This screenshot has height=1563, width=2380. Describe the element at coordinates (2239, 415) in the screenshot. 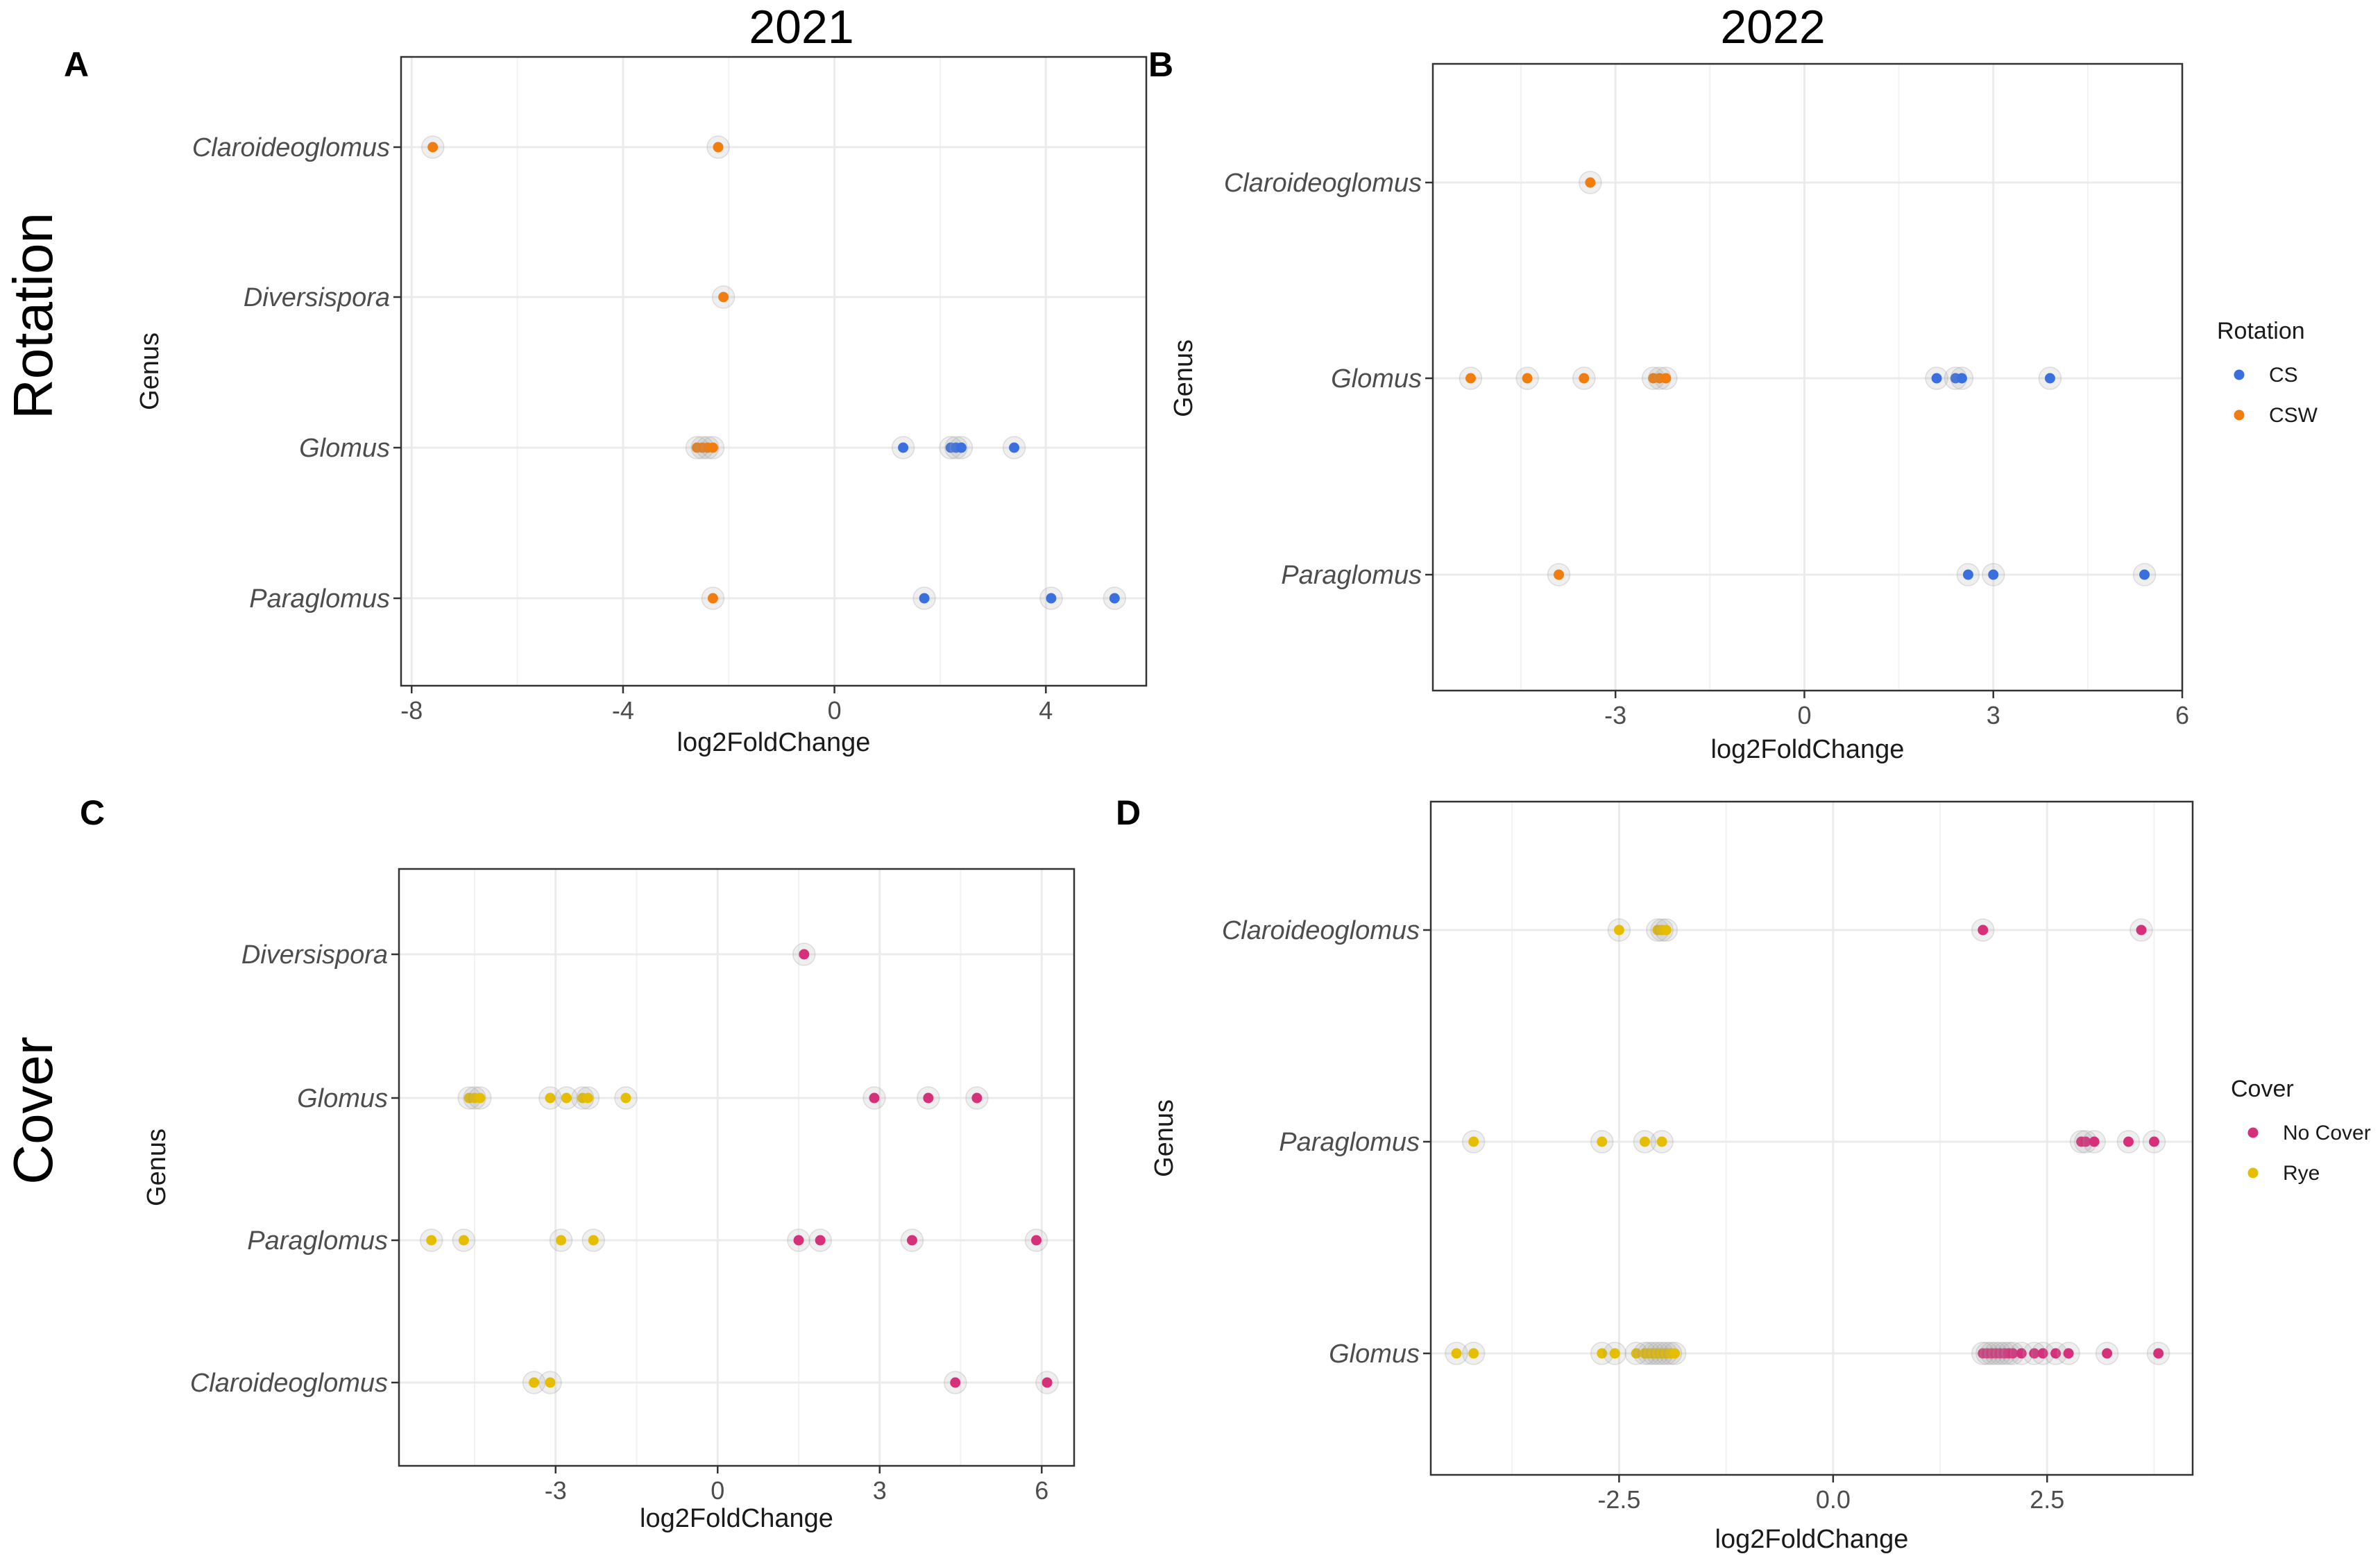

I see `panel-b-legend-key-csw` at that location.